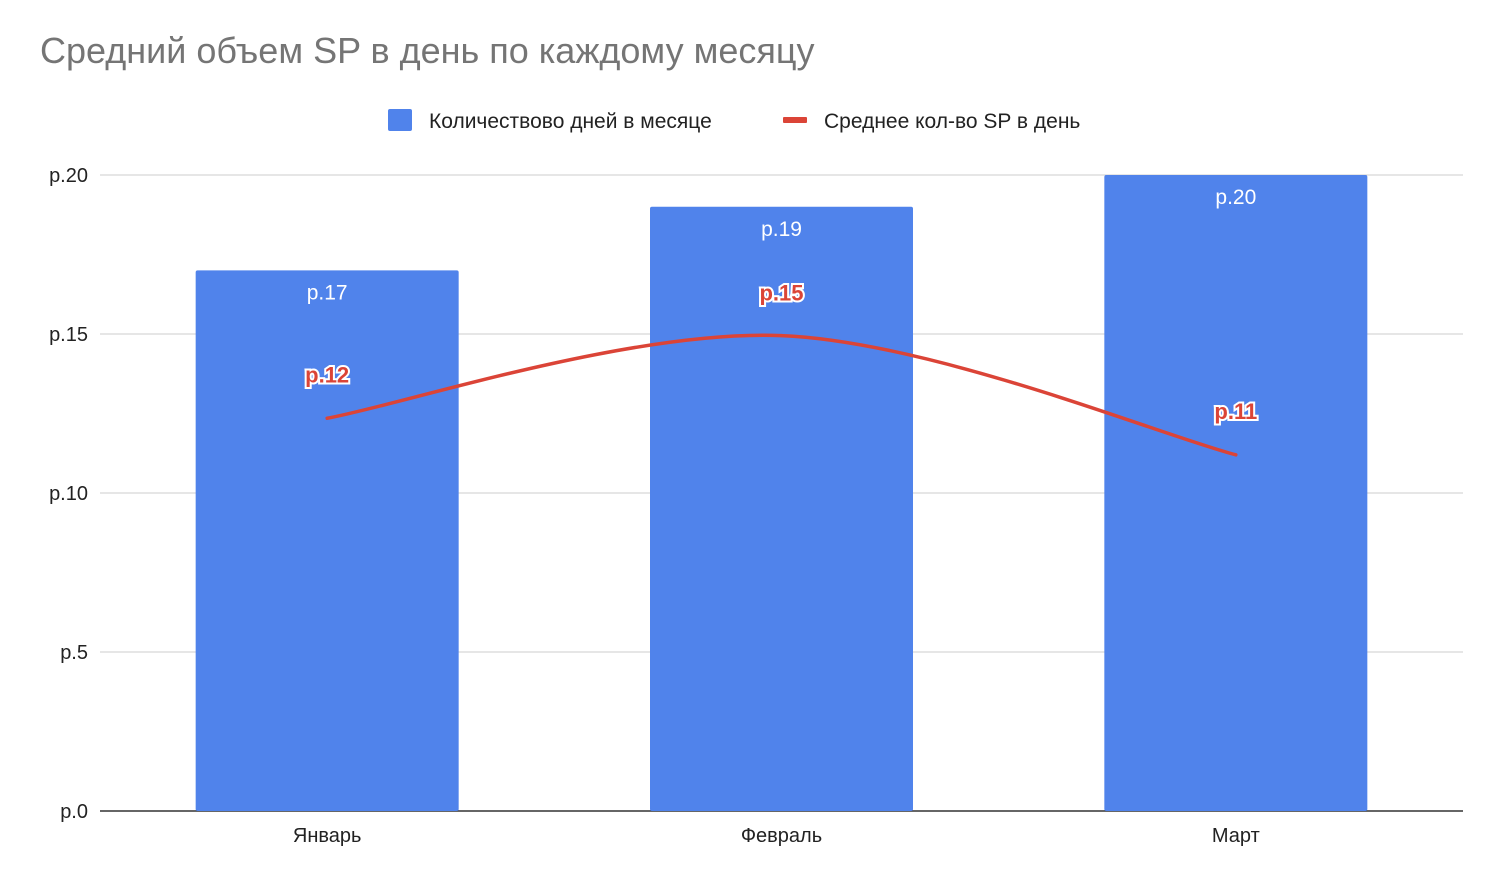  I want to click on legend-swatch-line, so click(795, 120).